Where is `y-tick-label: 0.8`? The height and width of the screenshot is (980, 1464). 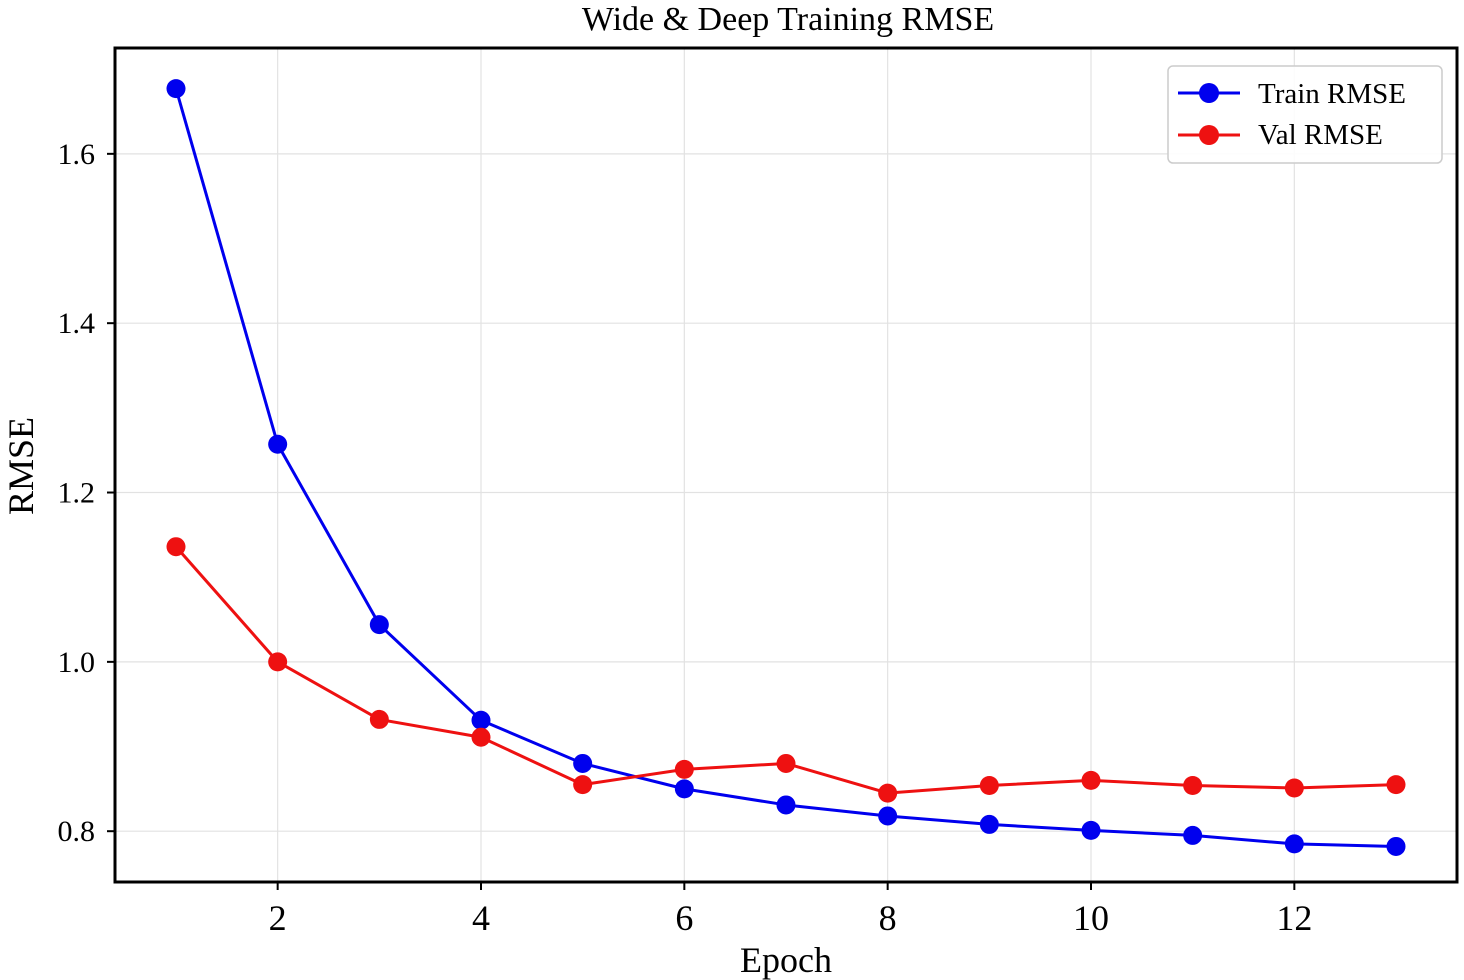
y-tick-label: 0.8 is located at coordinates (77, 831).